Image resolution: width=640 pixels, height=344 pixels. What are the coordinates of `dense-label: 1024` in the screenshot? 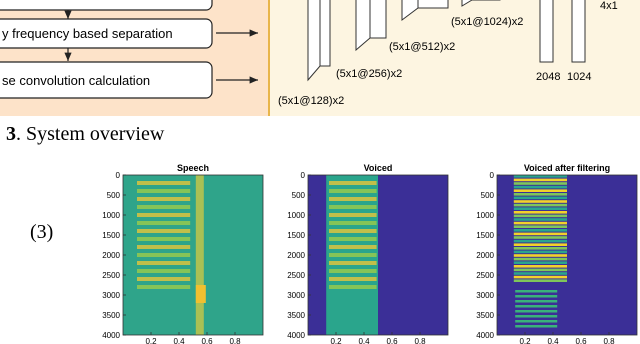 It's located at (579, 77).